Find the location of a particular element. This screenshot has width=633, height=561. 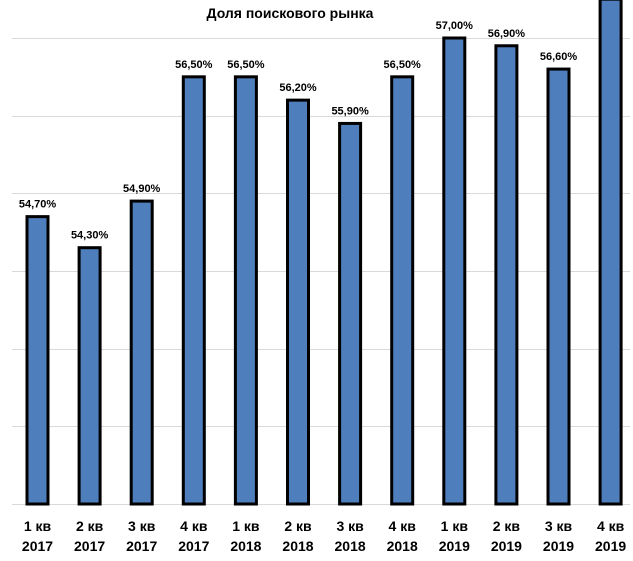

data-label: 54,90% is located at coordinates (142, 189).